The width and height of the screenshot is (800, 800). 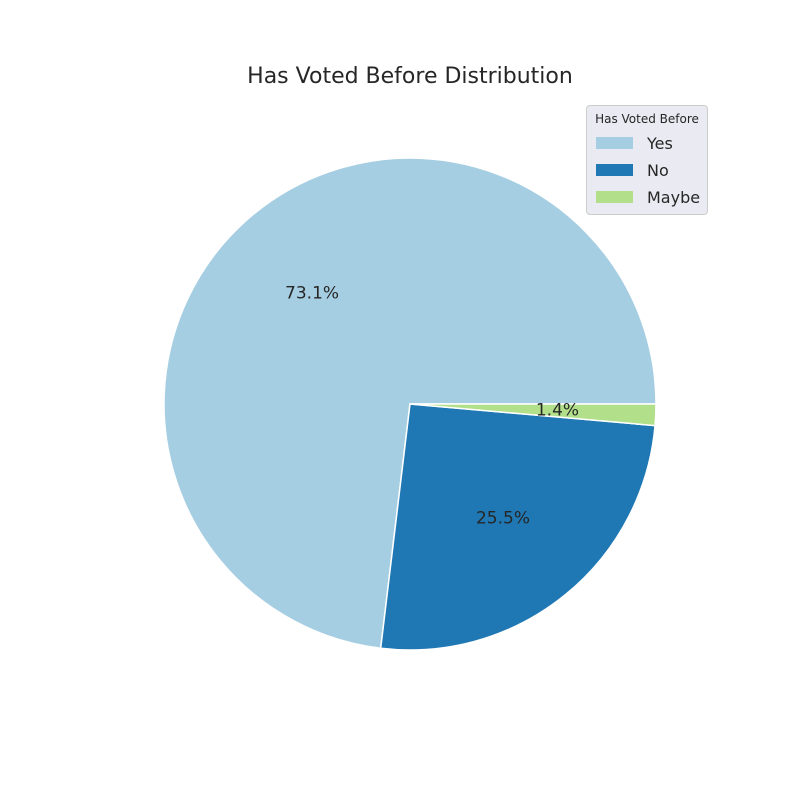 What do you see at coordinates (674, 197) in the screenshot?
I see `legend-label: Maybe` at bounding box center [674, 197].